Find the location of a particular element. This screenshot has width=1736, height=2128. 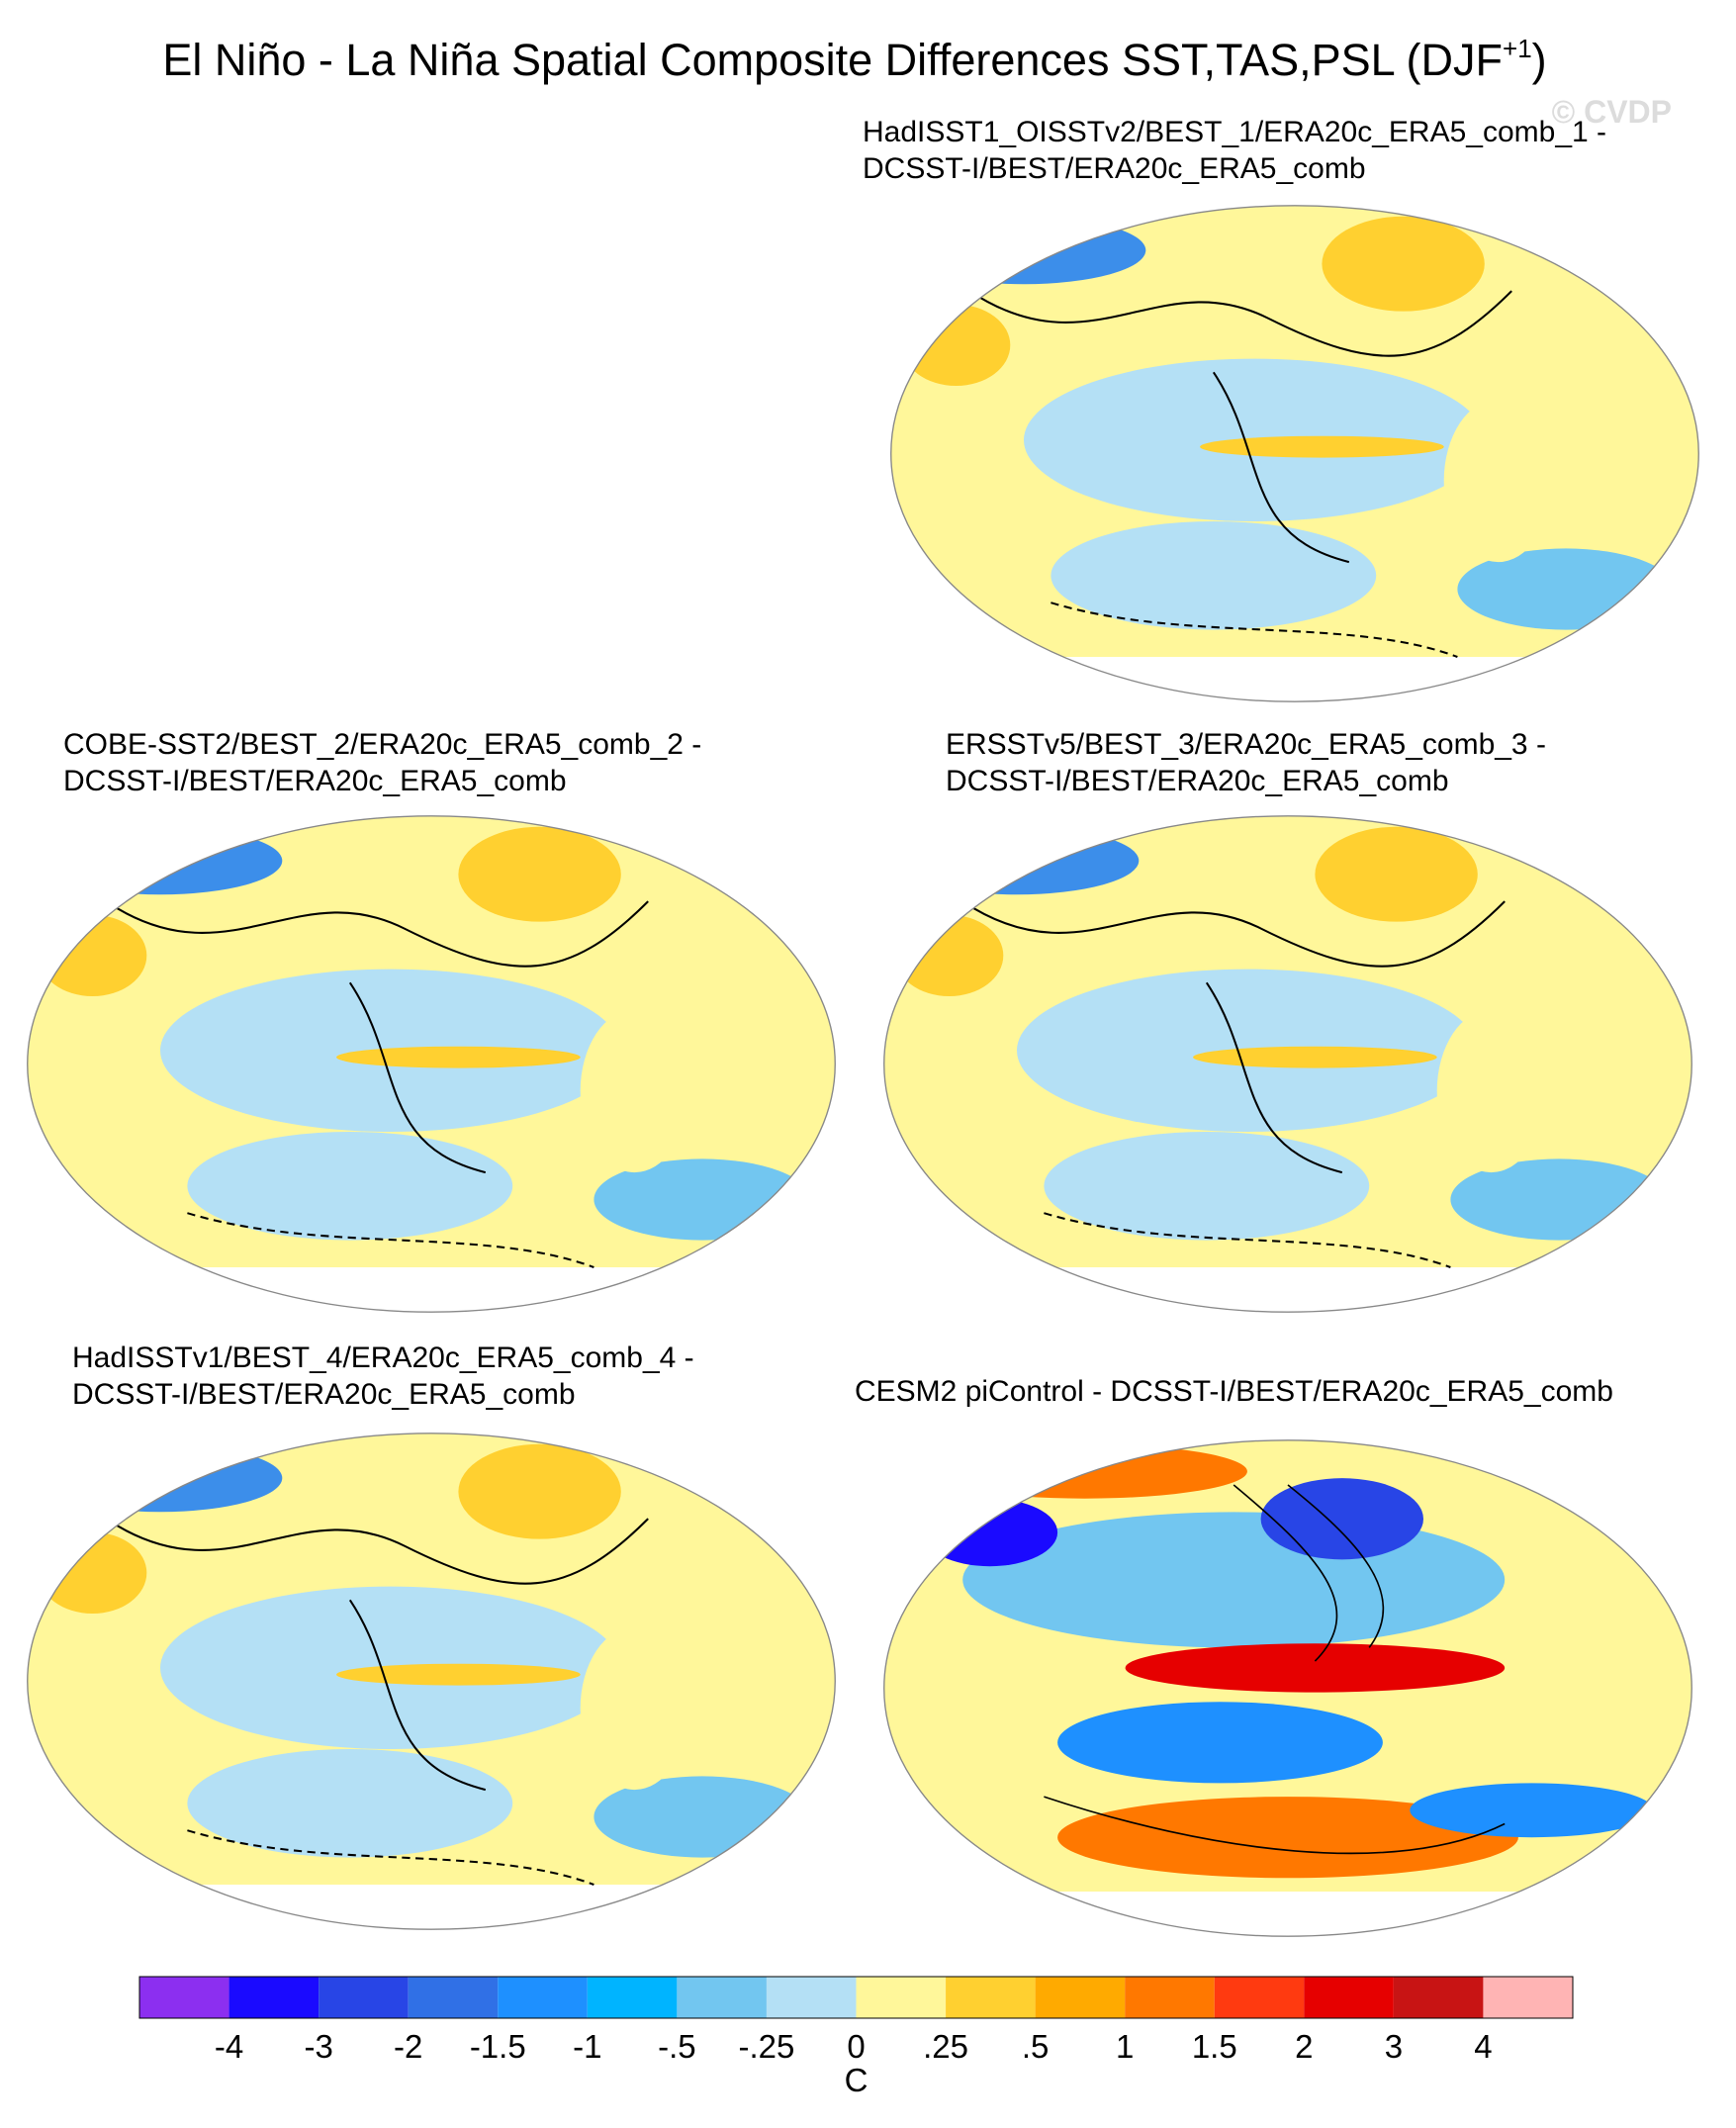

colorbar-label: 0 is located at coordinates (856, 2046).